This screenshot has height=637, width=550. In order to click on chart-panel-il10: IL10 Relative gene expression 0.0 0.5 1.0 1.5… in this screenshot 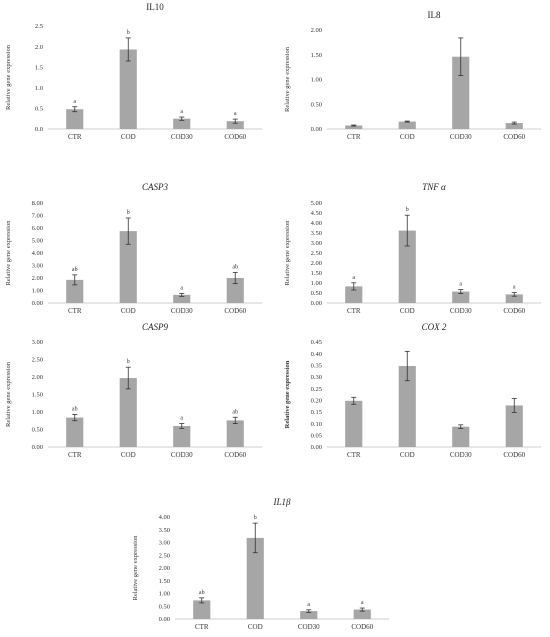, I will do `click(137, 75)`.